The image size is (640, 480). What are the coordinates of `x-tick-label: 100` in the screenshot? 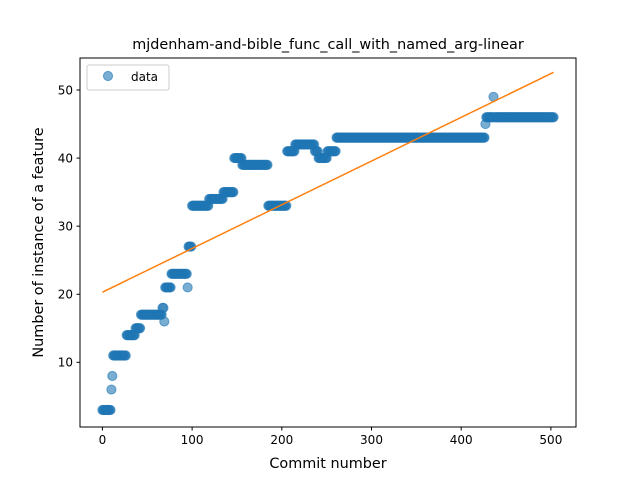 It's located at (192, 440).